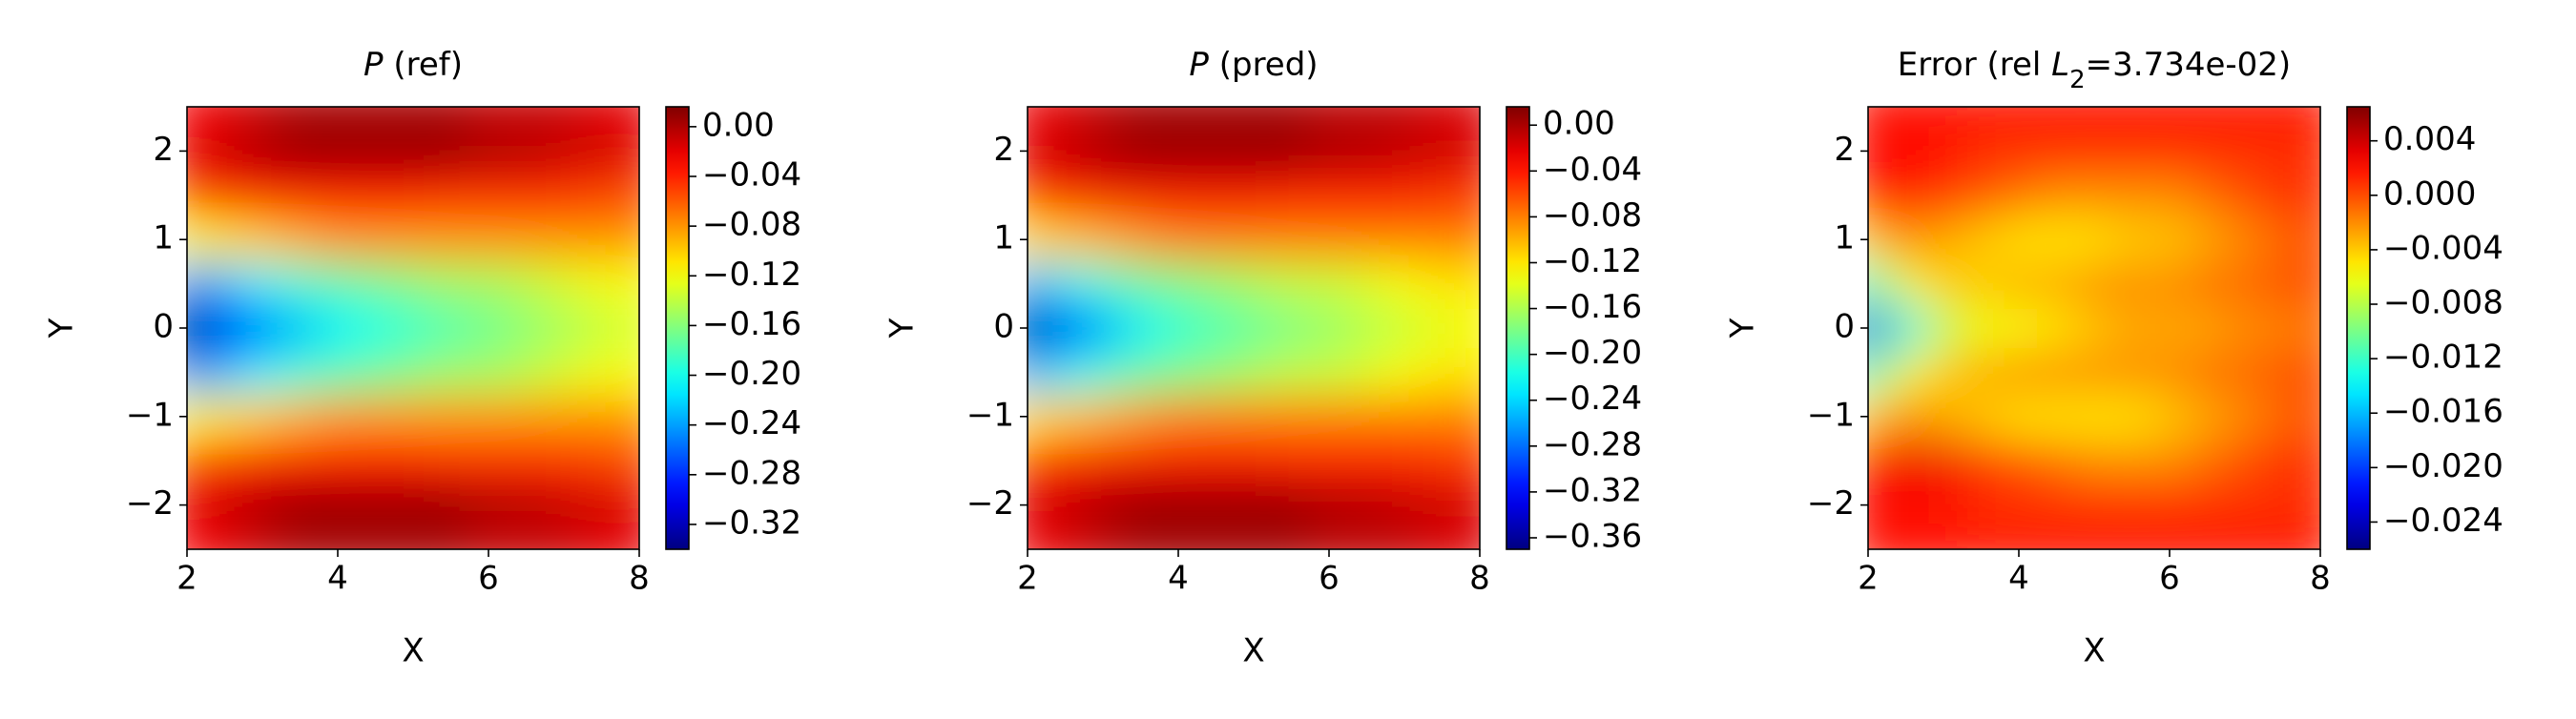  What do you see at coordinates (2358, 328) in the screenshot?
I see `colorbar` at bounding box center [2358, 328].